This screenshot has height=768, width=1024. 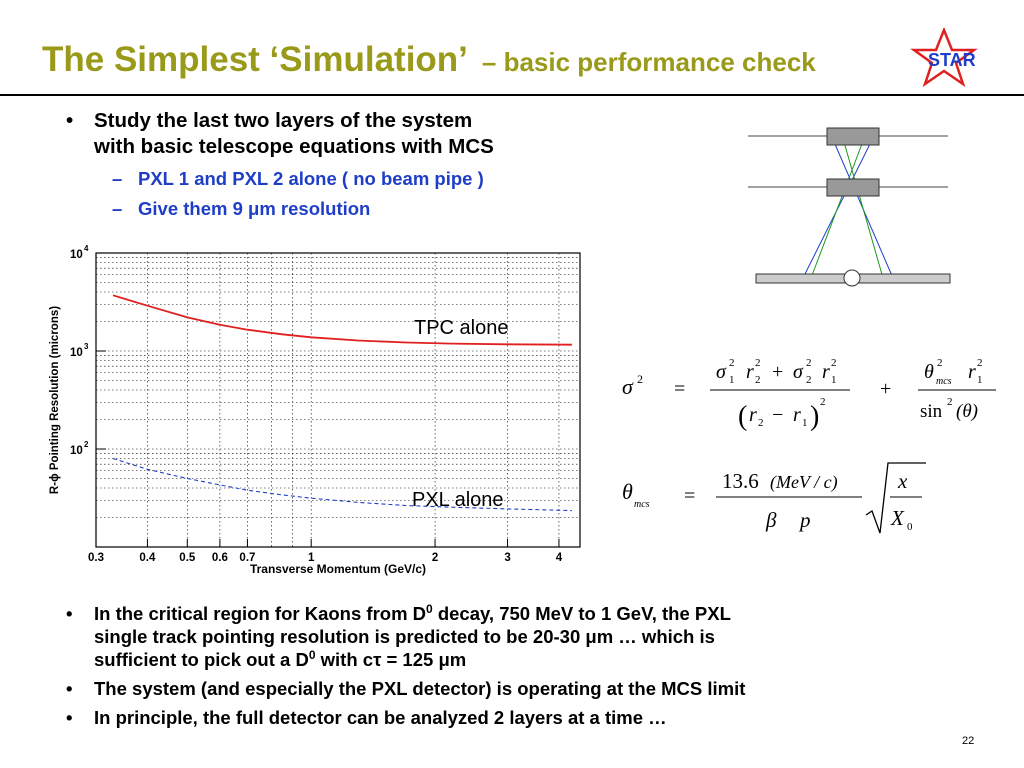 What do you see at coordinates (980, 363) in the screenshot?
I see `f1-r1b-exp: 2` at bounding box center [980, 363].